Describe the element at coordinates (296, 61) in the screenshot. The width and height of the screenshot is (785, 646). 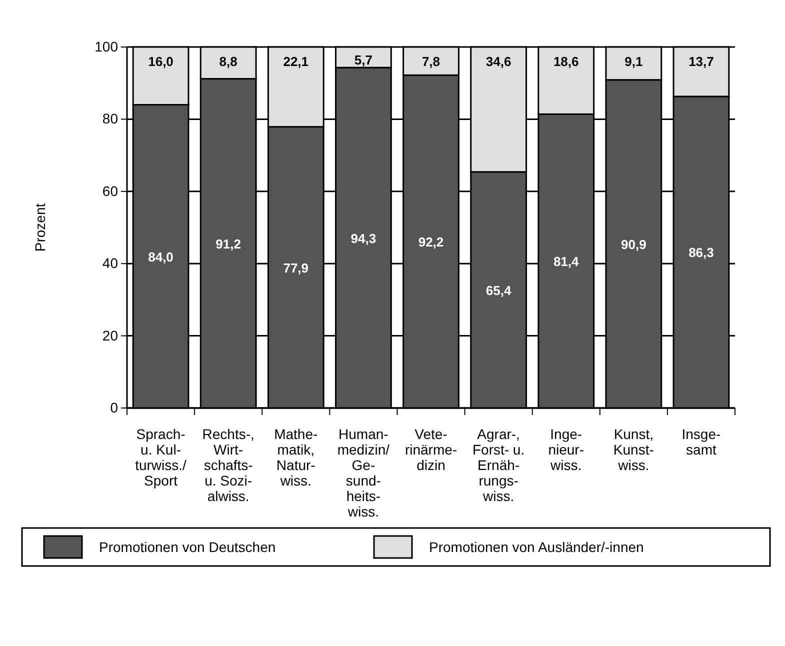
I see `data-label: 22,1` at that location.